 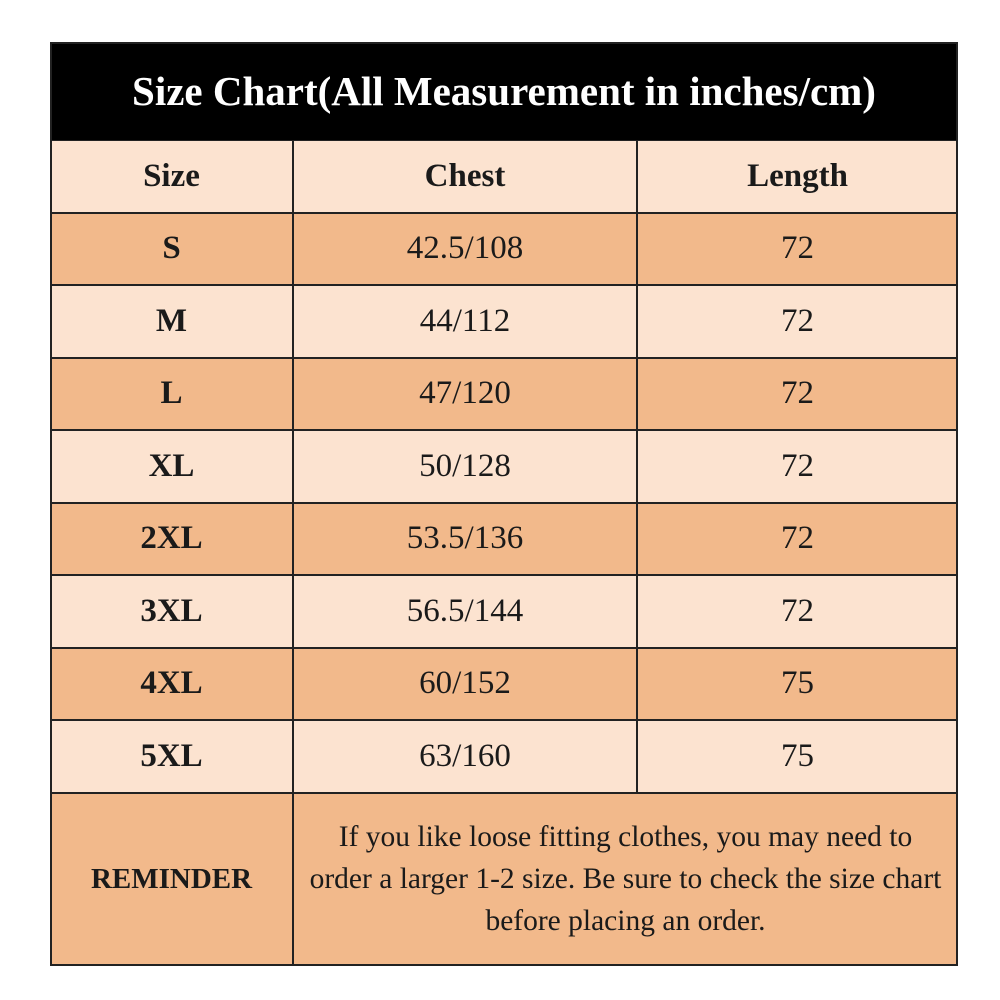 I want to click on reminder-label: REMINDER, so click(x=171, y=879).